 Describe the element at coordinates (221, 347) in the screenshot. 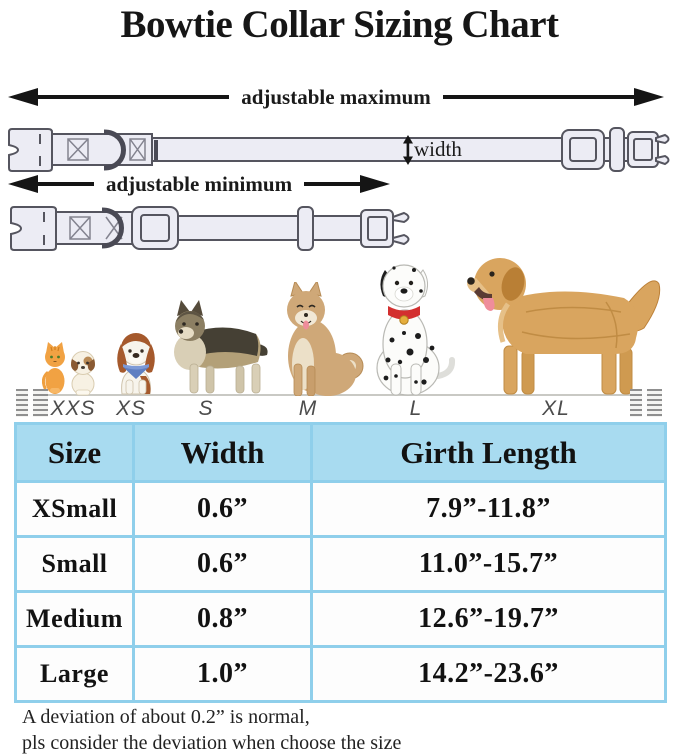

I see `corgi-illustration` at that location.